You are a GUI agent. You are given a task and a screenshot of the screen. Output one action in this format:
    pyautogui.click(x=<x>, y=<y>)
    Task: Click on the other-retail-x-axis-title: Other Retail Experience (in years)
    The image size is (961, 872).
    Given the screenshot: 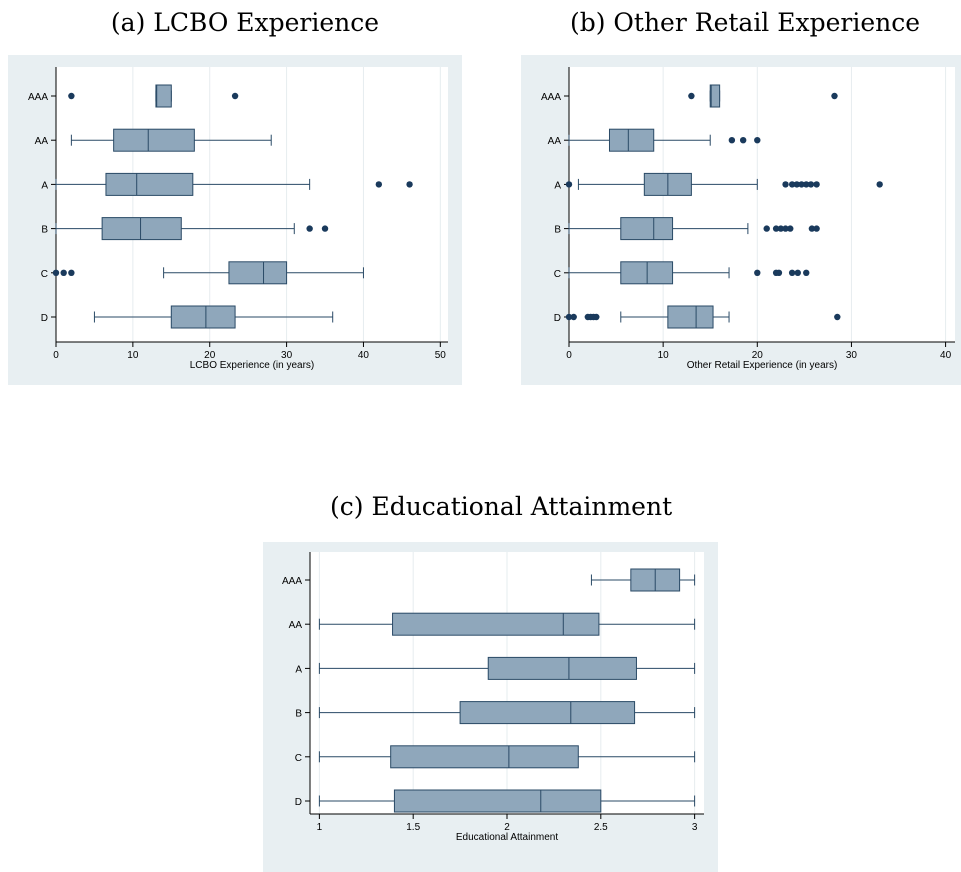 What is the action you would take?
    pyautogui.click(x=762, y=365)
    